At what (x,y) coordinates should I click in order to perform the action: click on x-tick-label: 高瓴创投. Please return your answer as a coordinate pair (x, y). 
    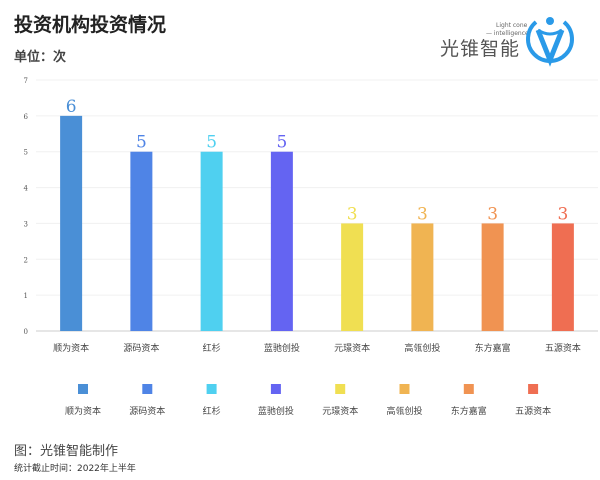
    Looking at the image, I should click on (422, 348).